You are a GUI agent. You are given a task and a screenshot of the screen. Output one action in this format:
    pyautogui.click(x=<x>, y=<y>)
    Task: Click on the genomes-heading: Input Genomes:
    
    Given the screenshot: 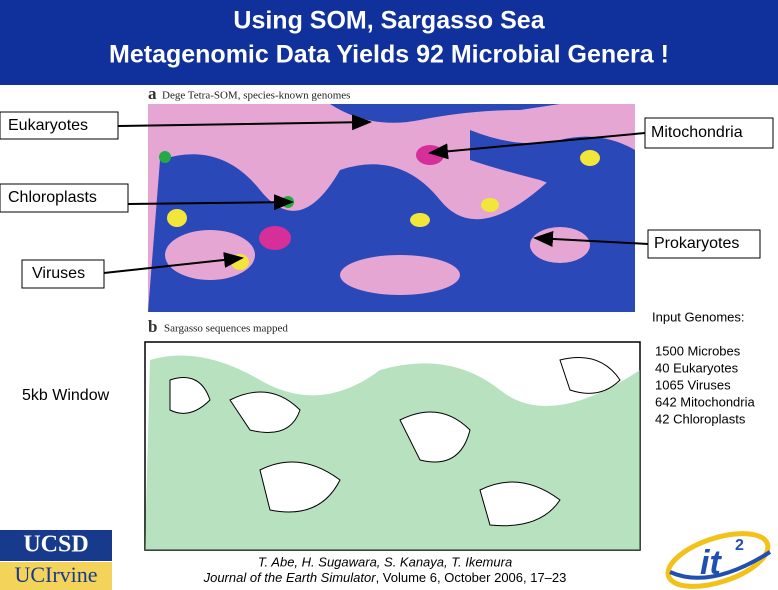 What is the action you would take?
    pyautogui.click(x=698, y=316)
    